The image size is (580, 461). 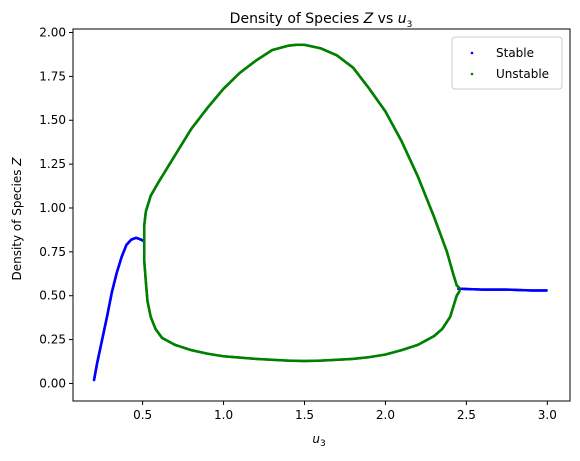 What do you see at coordinates (546, 290) in the screenshot?
I see `data-point-stable` at bounding box center [546, 290].